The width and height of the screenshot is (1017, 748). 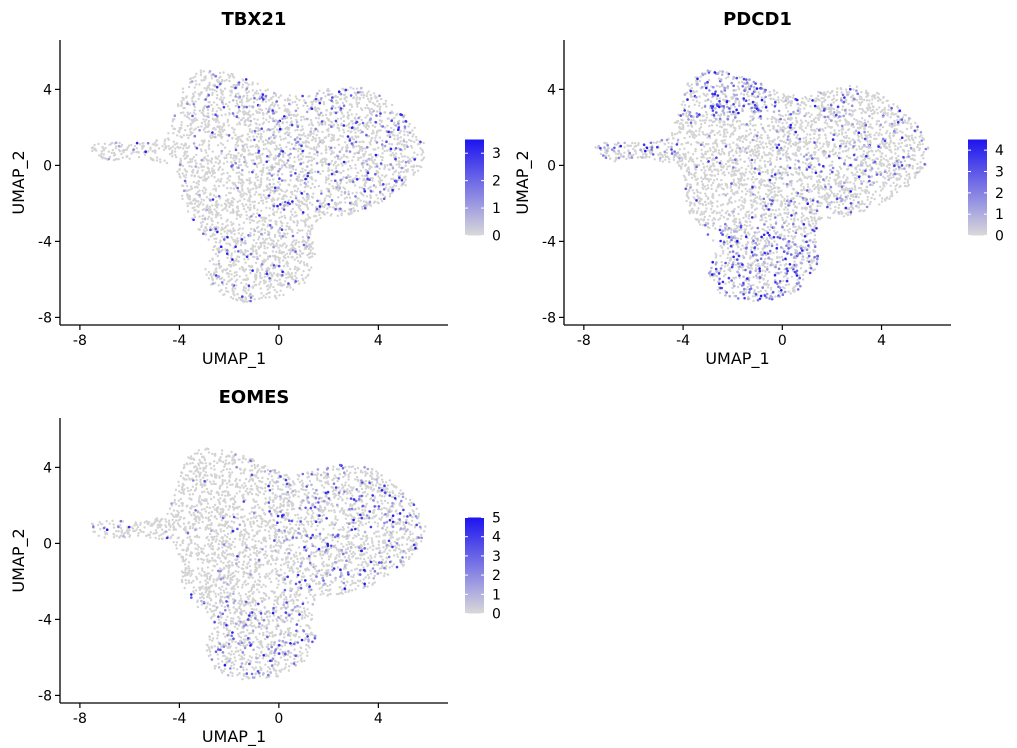 I want to click on plot-title: TBX21, so click(x=254, y=19).